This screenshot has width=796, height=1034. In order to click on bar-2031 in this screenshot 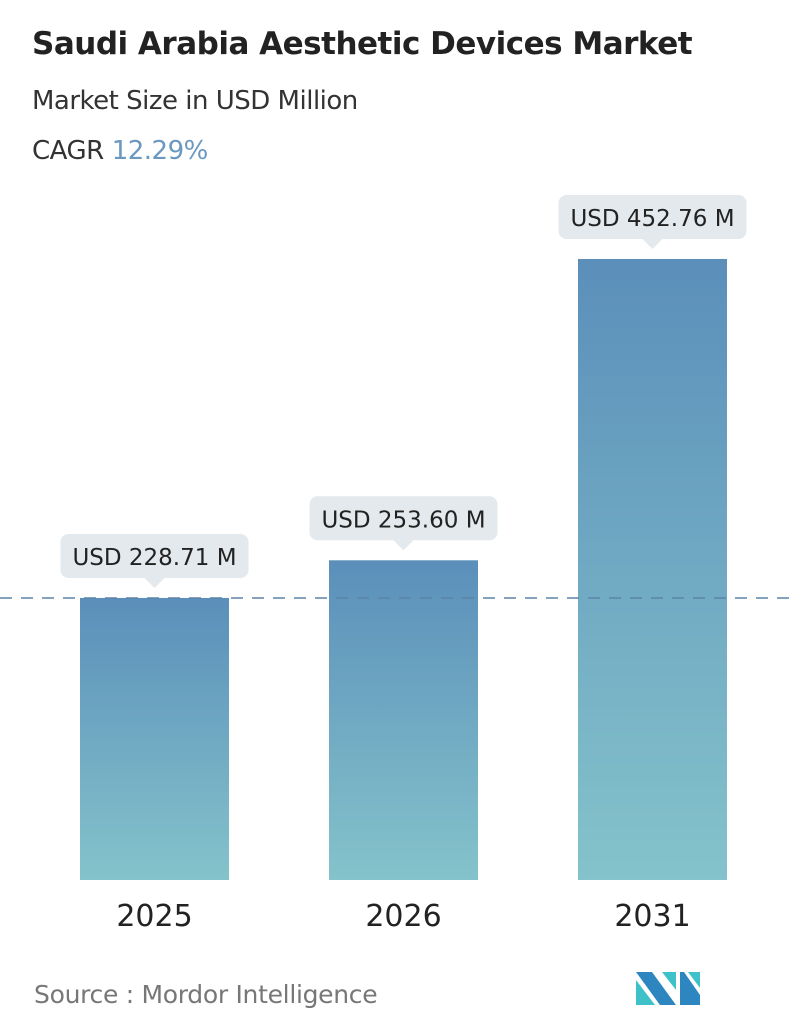, I will do `click(652, 569)`.